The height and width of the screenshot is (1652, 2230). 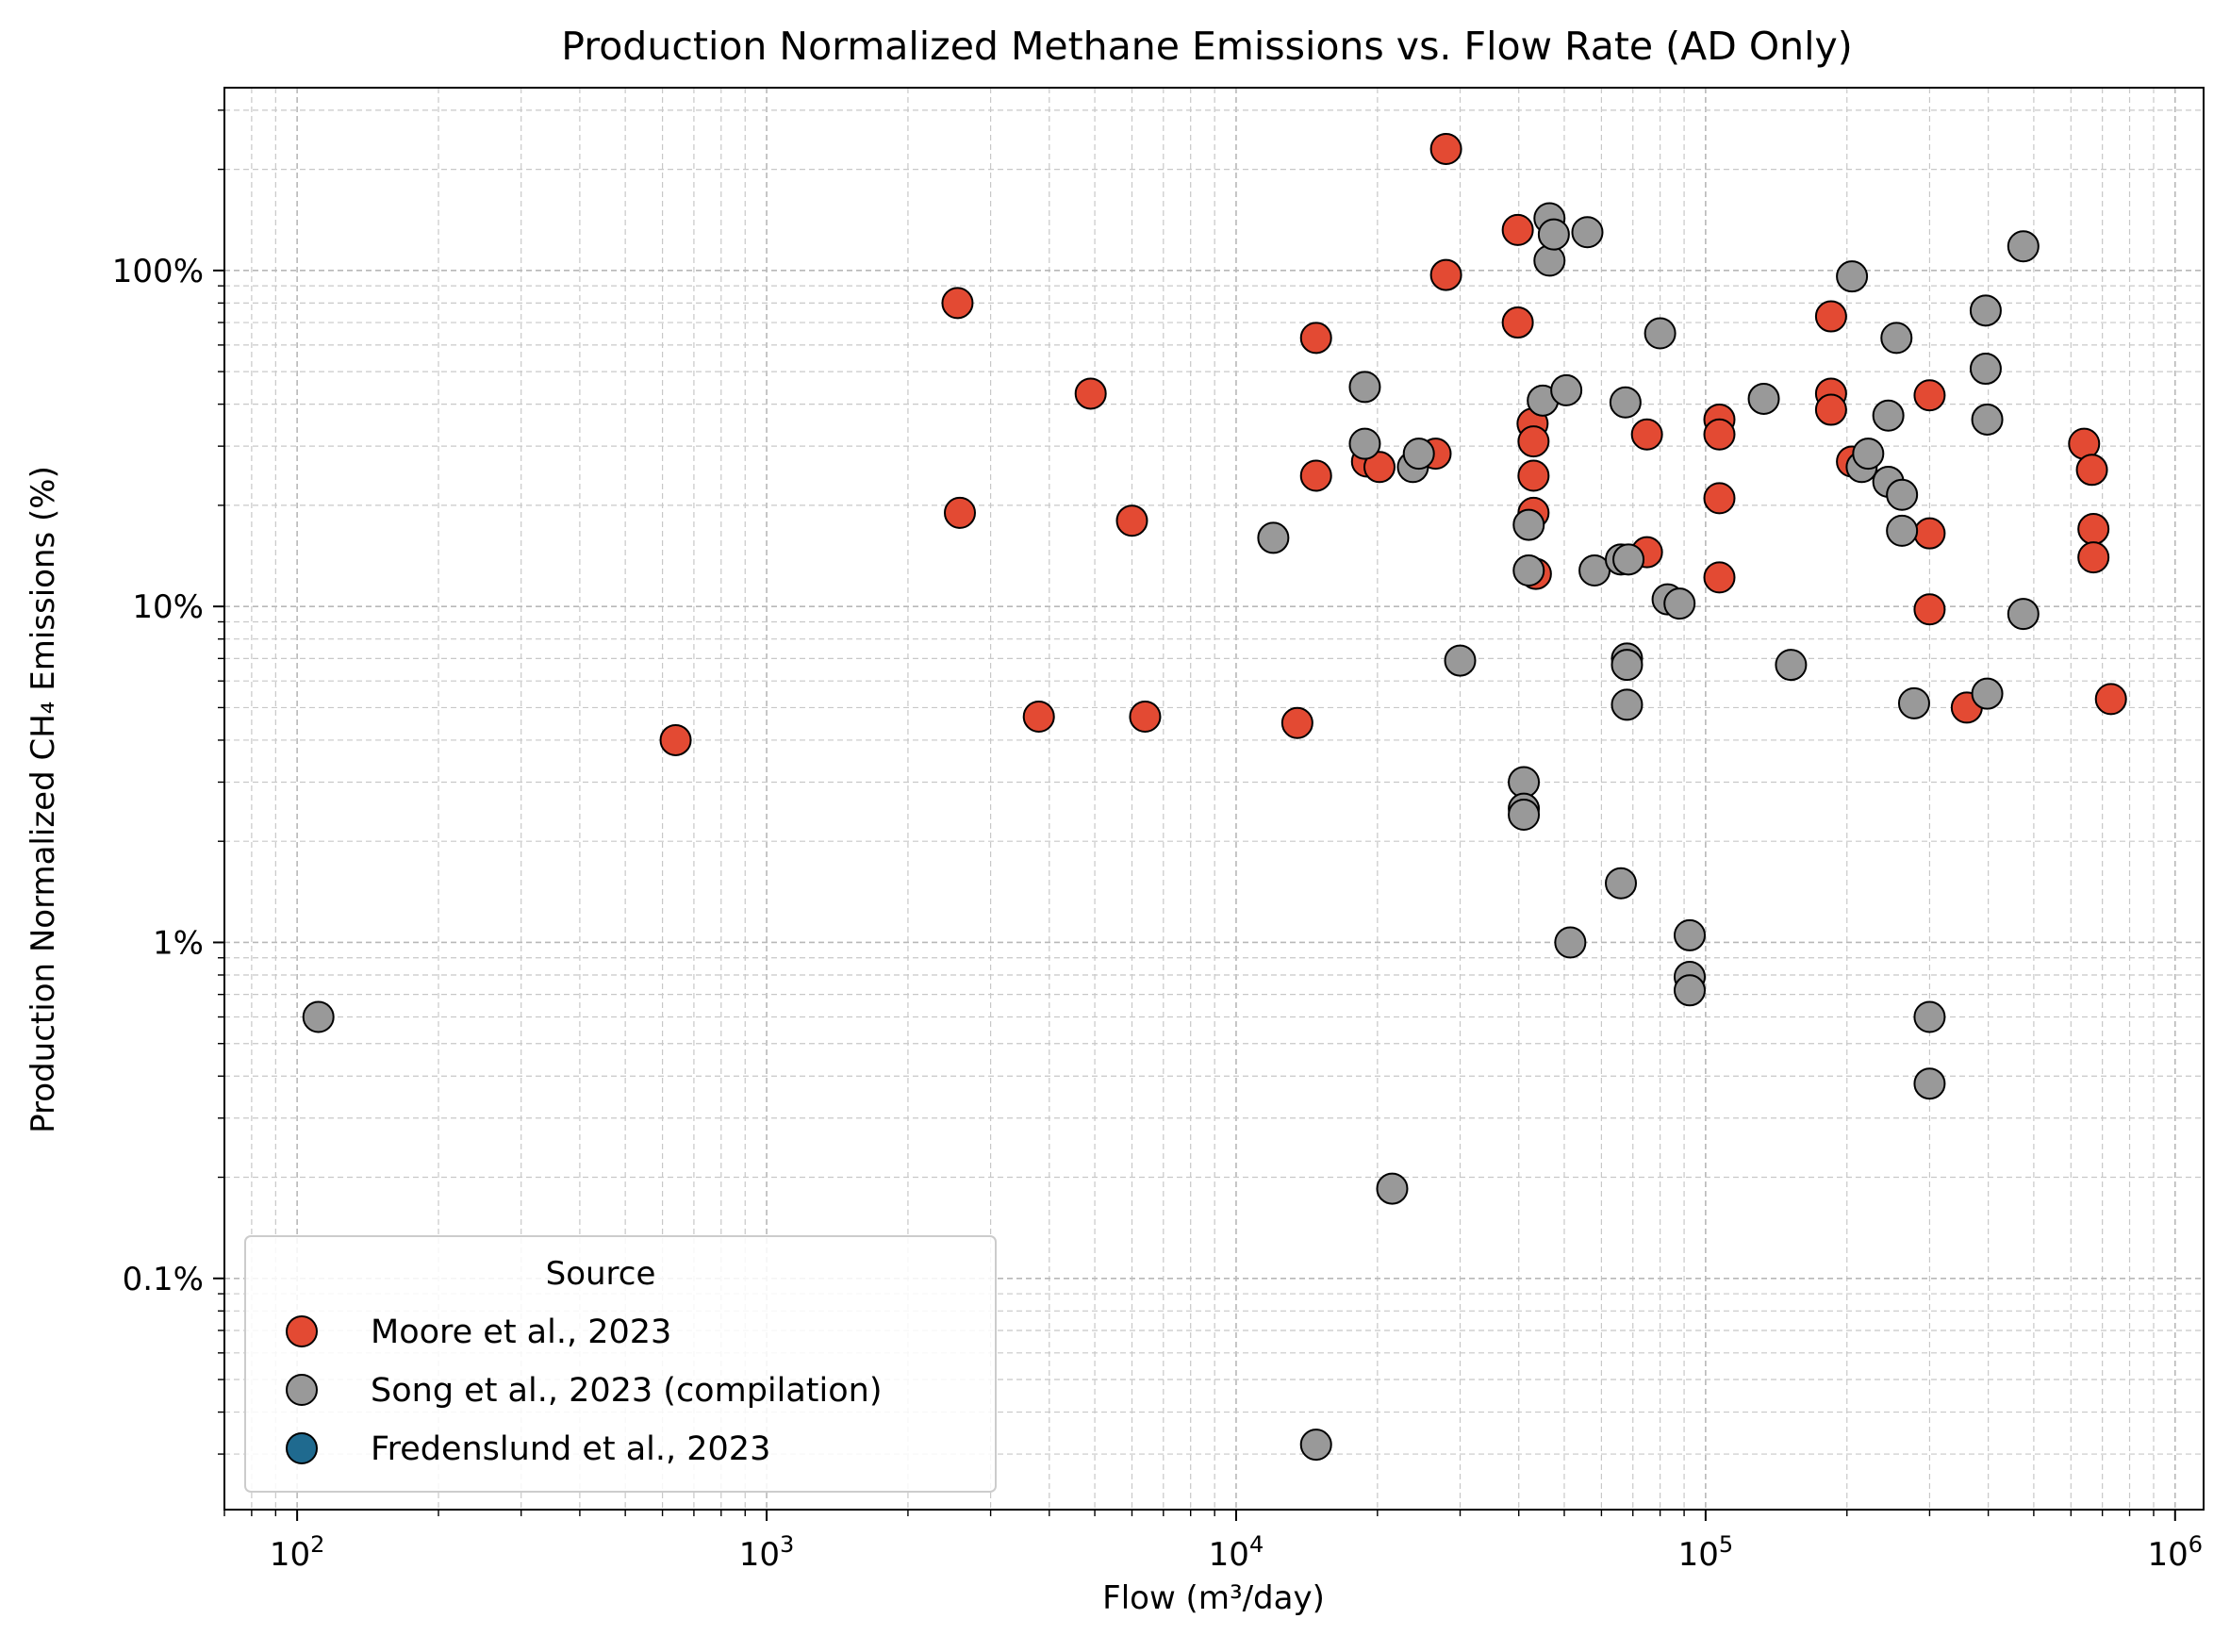 What do you see at coordinates (1237, 1552) in the screenshot?
I see `x-tick-label: 10⁴` at bounding box center [1237, 1552].